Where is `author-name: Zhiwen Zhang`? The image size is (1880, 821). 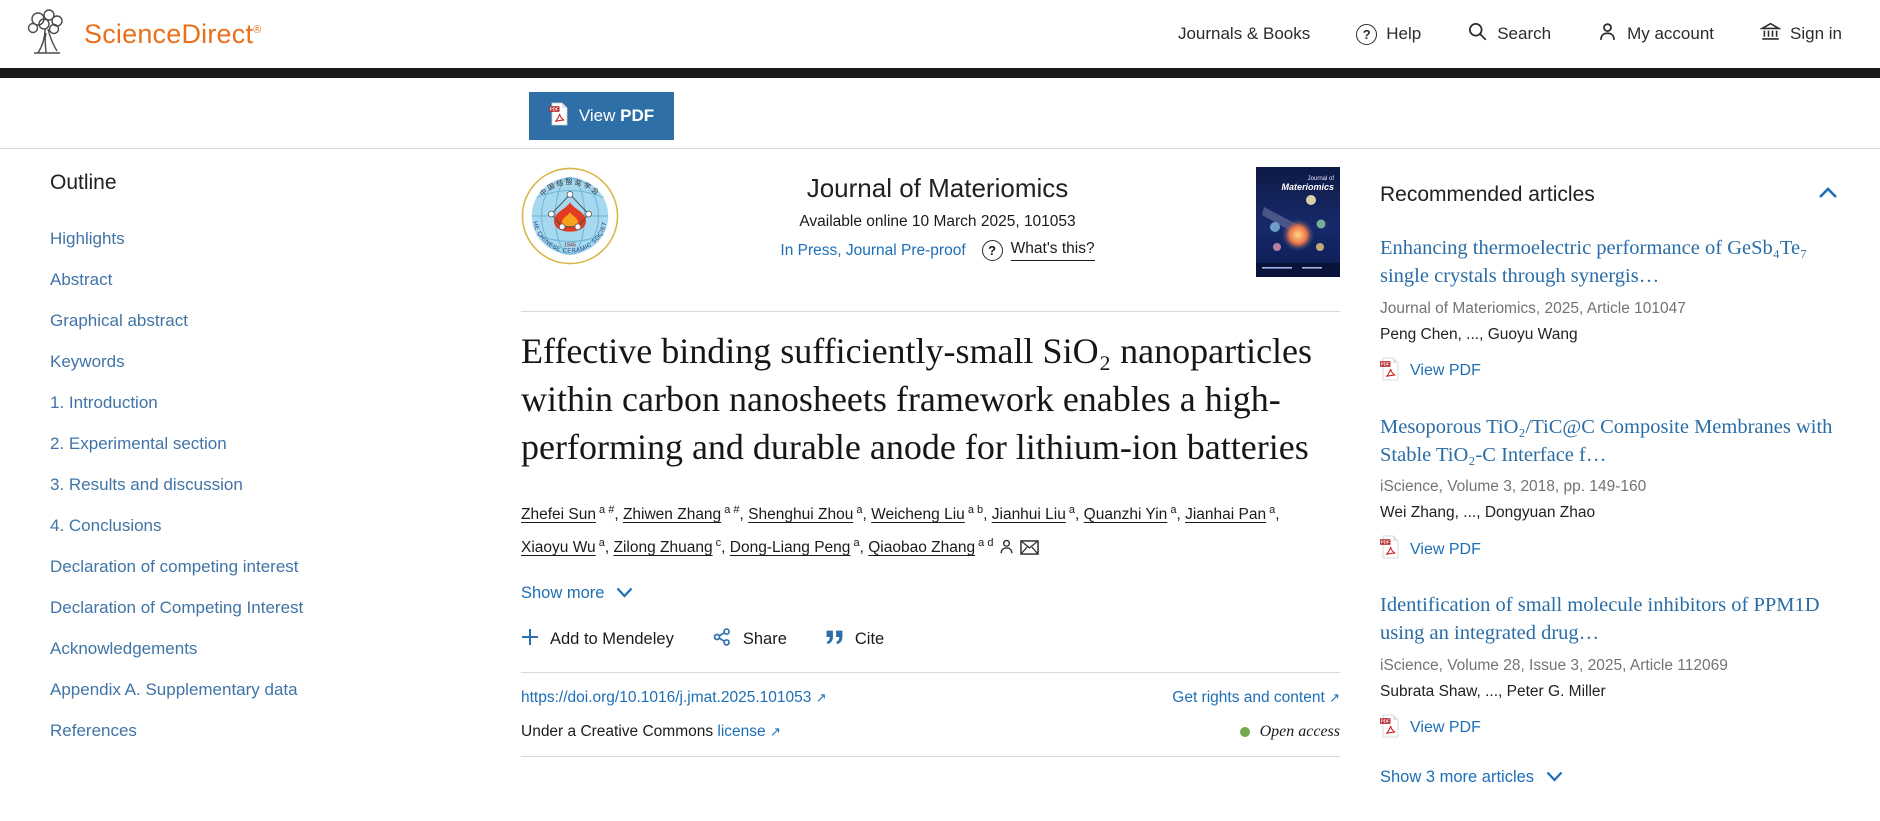
author-name: Zhiwen Zhang is located at coordinates (672, 514).